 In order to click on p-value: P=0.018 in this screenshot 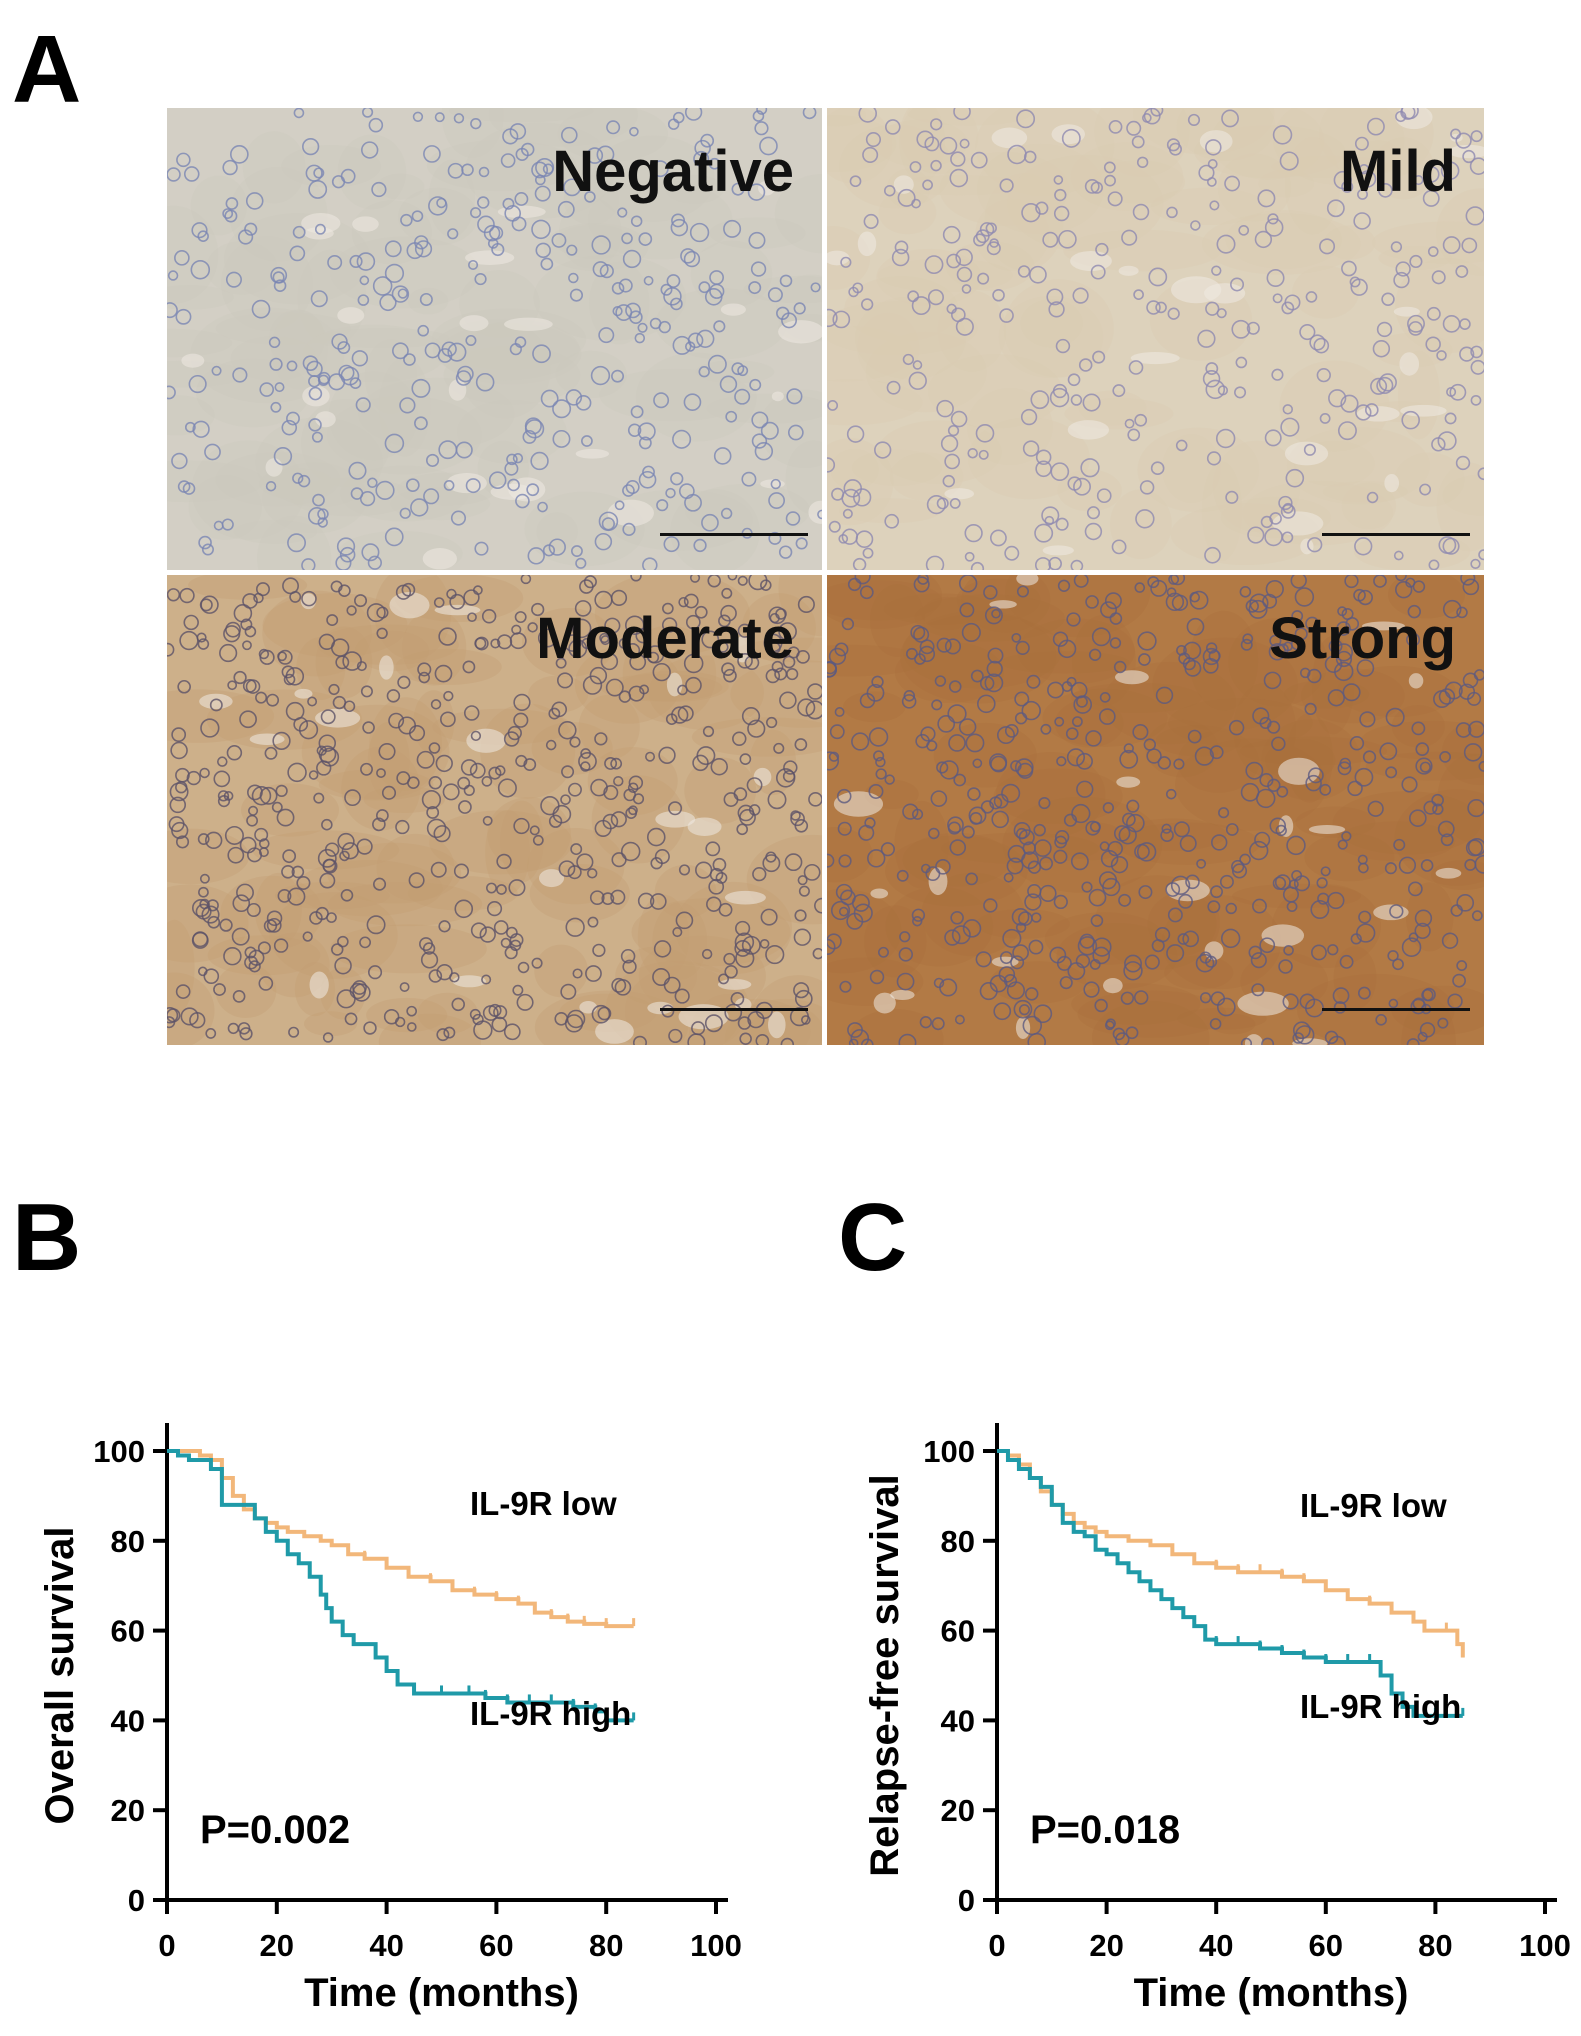, I will do `click(1105, 1830)`.